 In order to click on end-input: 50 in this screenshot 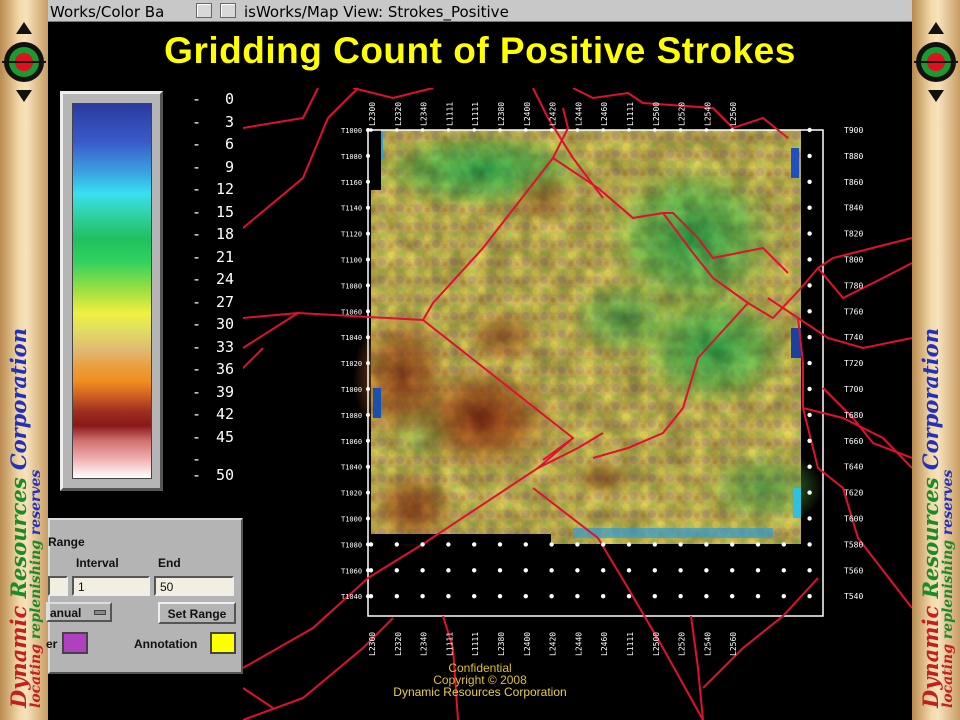, I will do `click(194, 586)`.